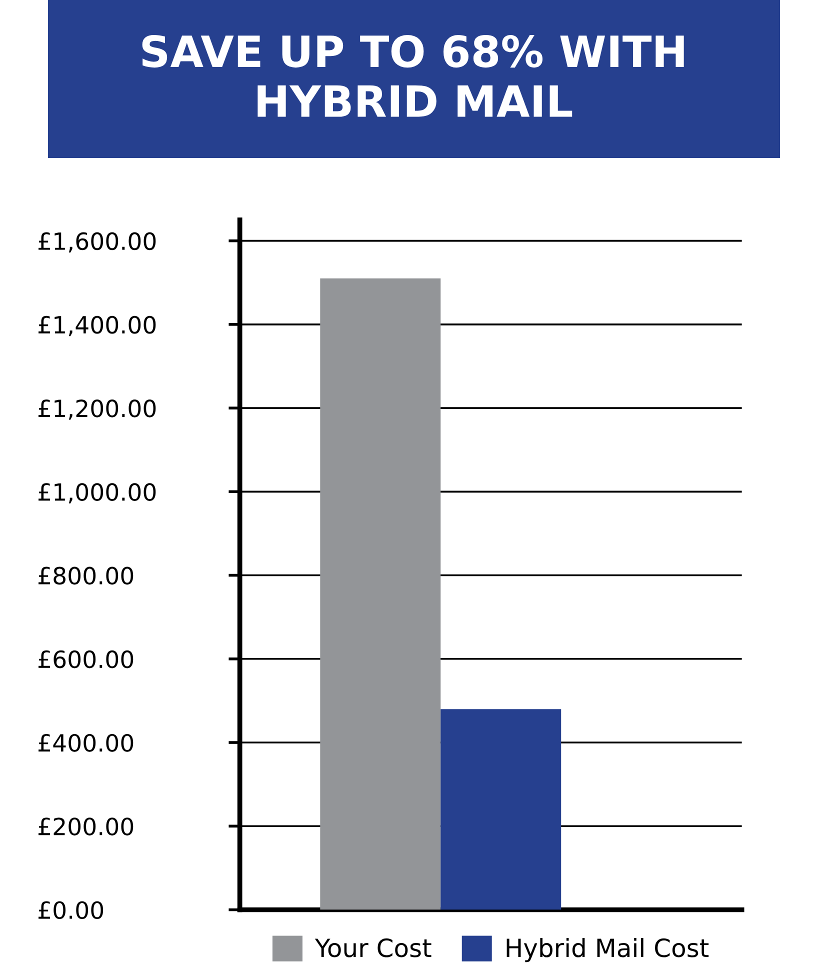 The height and width of the screenshot is (973, 827). Describe the element at coordinates (86, 659) in the screenshot. I see `y-tick-label: £600.00` at that location.